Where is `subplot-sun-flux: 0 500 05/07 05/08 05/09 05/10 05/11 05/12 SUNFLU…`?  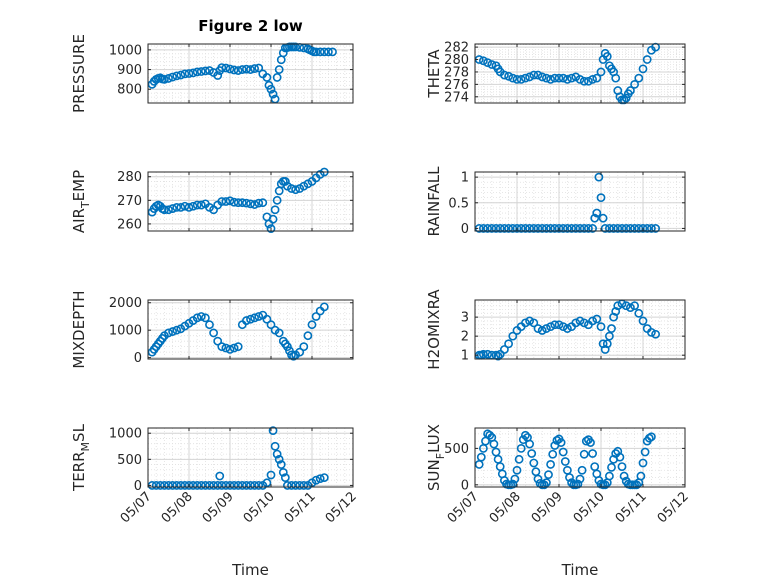
subplot-sun-flux: 0 500 05/07 05/08 05/09 05/10 05/11 05/12 SUNFLU… is located at coordinates (558, 501).